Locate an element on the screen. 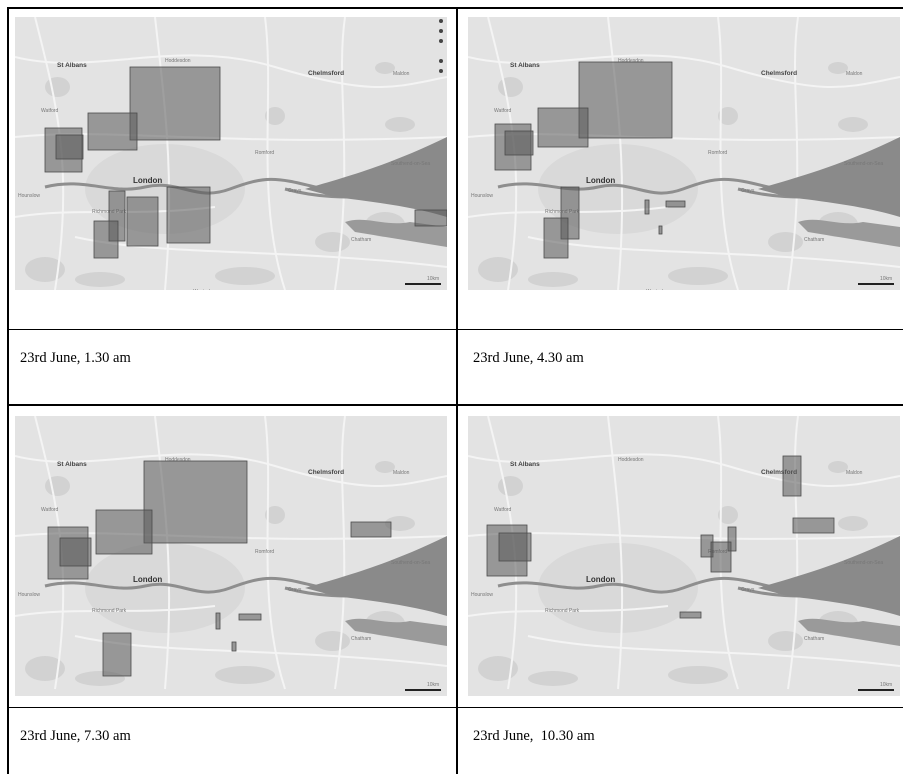 Image resolution: width=903 pixels, height=774 pixels. place-label: Richmond Park is located at coordinates (109, 611).